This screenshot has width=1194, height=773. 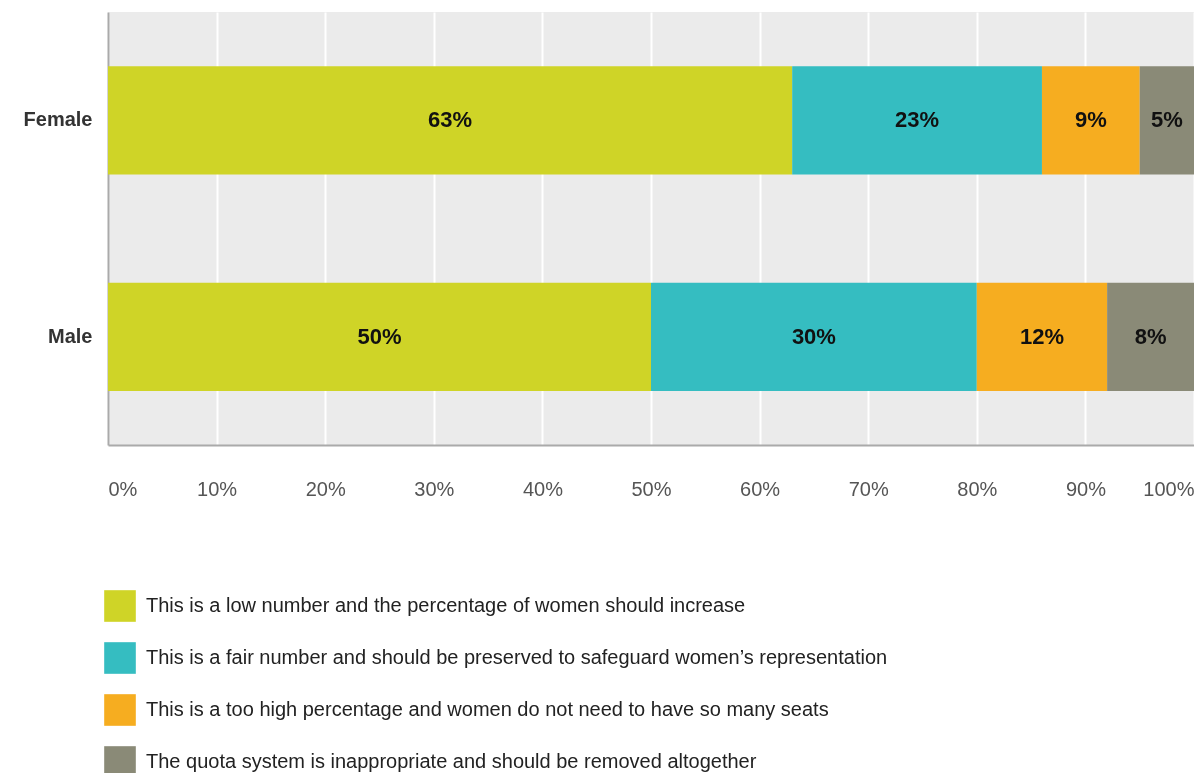 I want to click on data-label: 63%, so click(x=450, y=120).